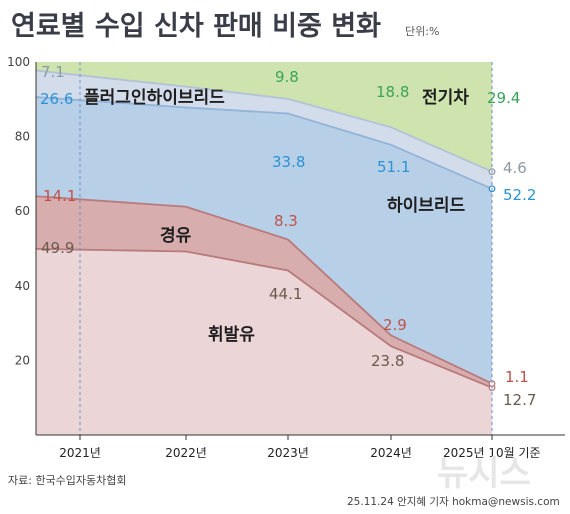 Image resolution: width=570 pixels, height=514 pixels. What do you see at coordinates (22, 286) in the screenshot?
I see `y-tick-40: 40` at bounding box center [22, 286].